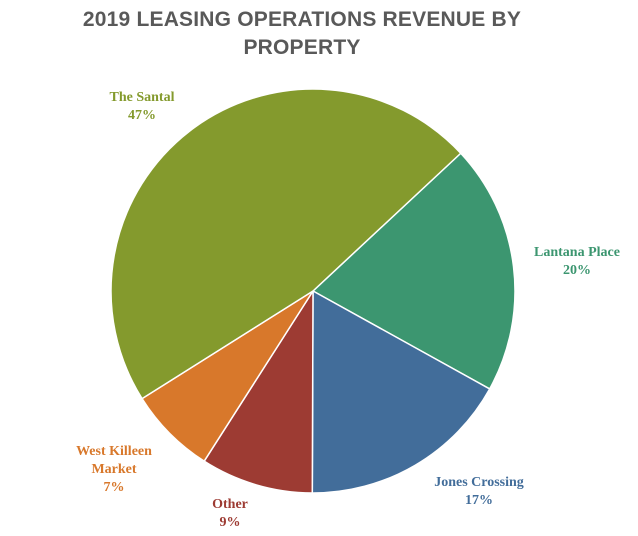 Image resolution: width=638 pixels, height=536 pixels. I want to click on pie-slice-jones-crossing, so click(401, 391).